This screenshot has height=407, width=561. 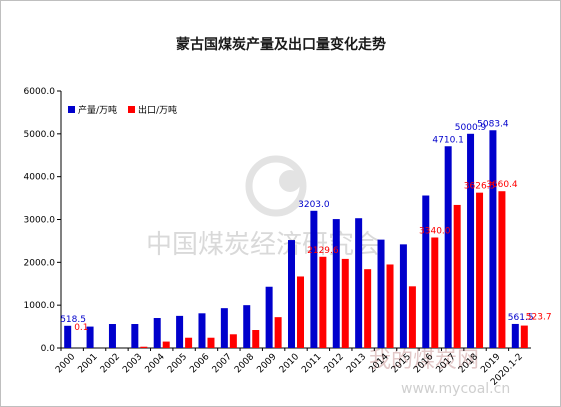 What do you see at coordinates (263, 245) in the screenshot?
I see `watermark-text: 中国煤炭经济研究会` at bounding box center [263, 245].